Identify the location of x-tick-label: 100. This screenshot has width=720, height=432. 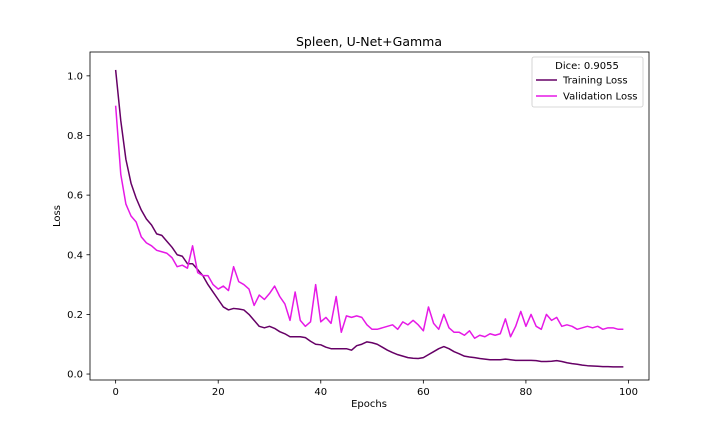
(628, 392).